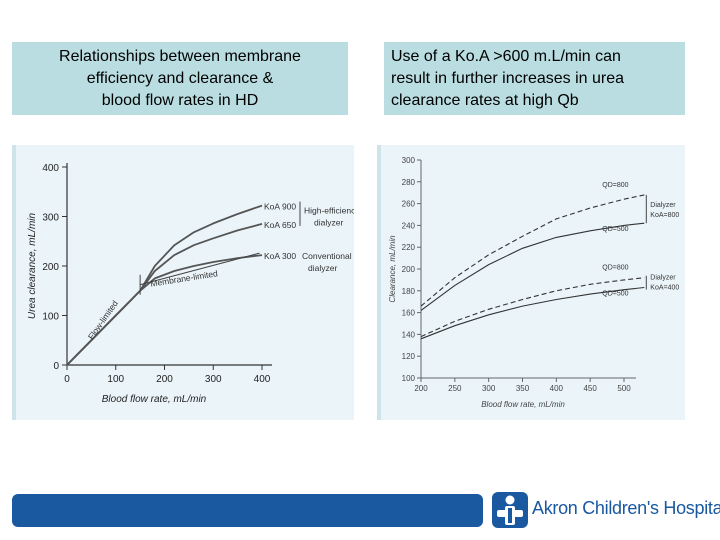 The width and height of the screenshot is (720, 540). Describe the element at coordinates (624, 388) in the screenshot. I see `x-tick-label: 500` at that location.